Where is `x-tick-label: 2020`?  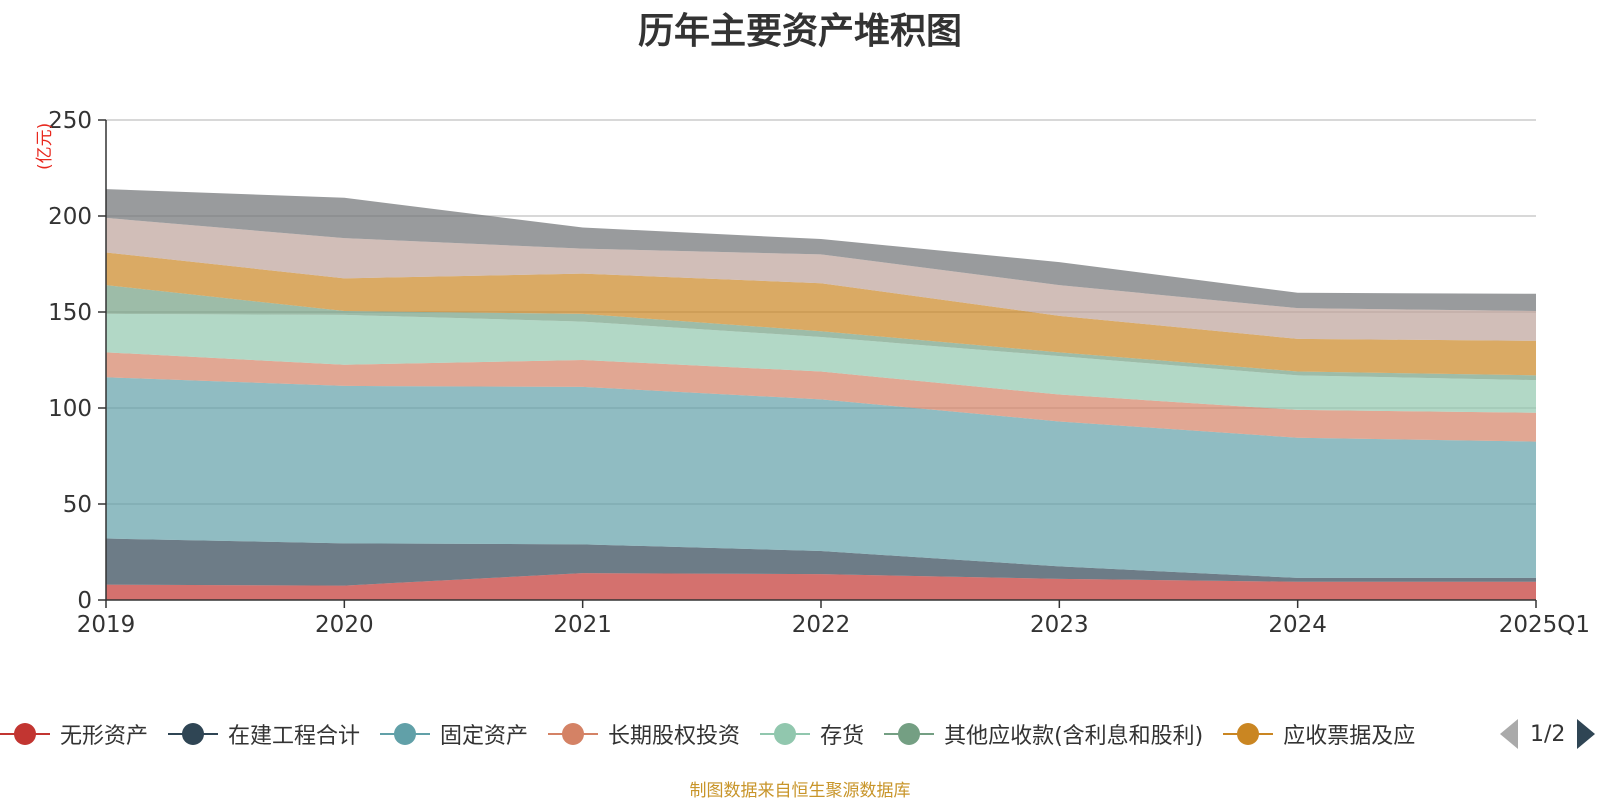
x-tick-label: 2020 is located at coordinates (344, 625).